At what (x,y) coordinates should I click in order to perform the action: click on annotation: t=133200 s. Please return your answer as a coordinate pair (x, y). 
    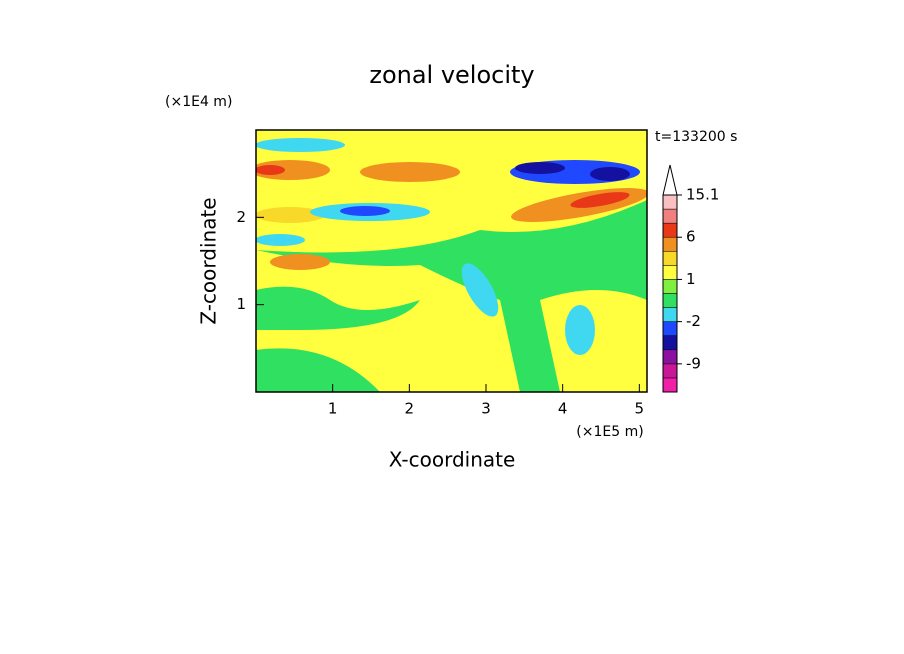
    Looking at the image, I should click on (696, 137).